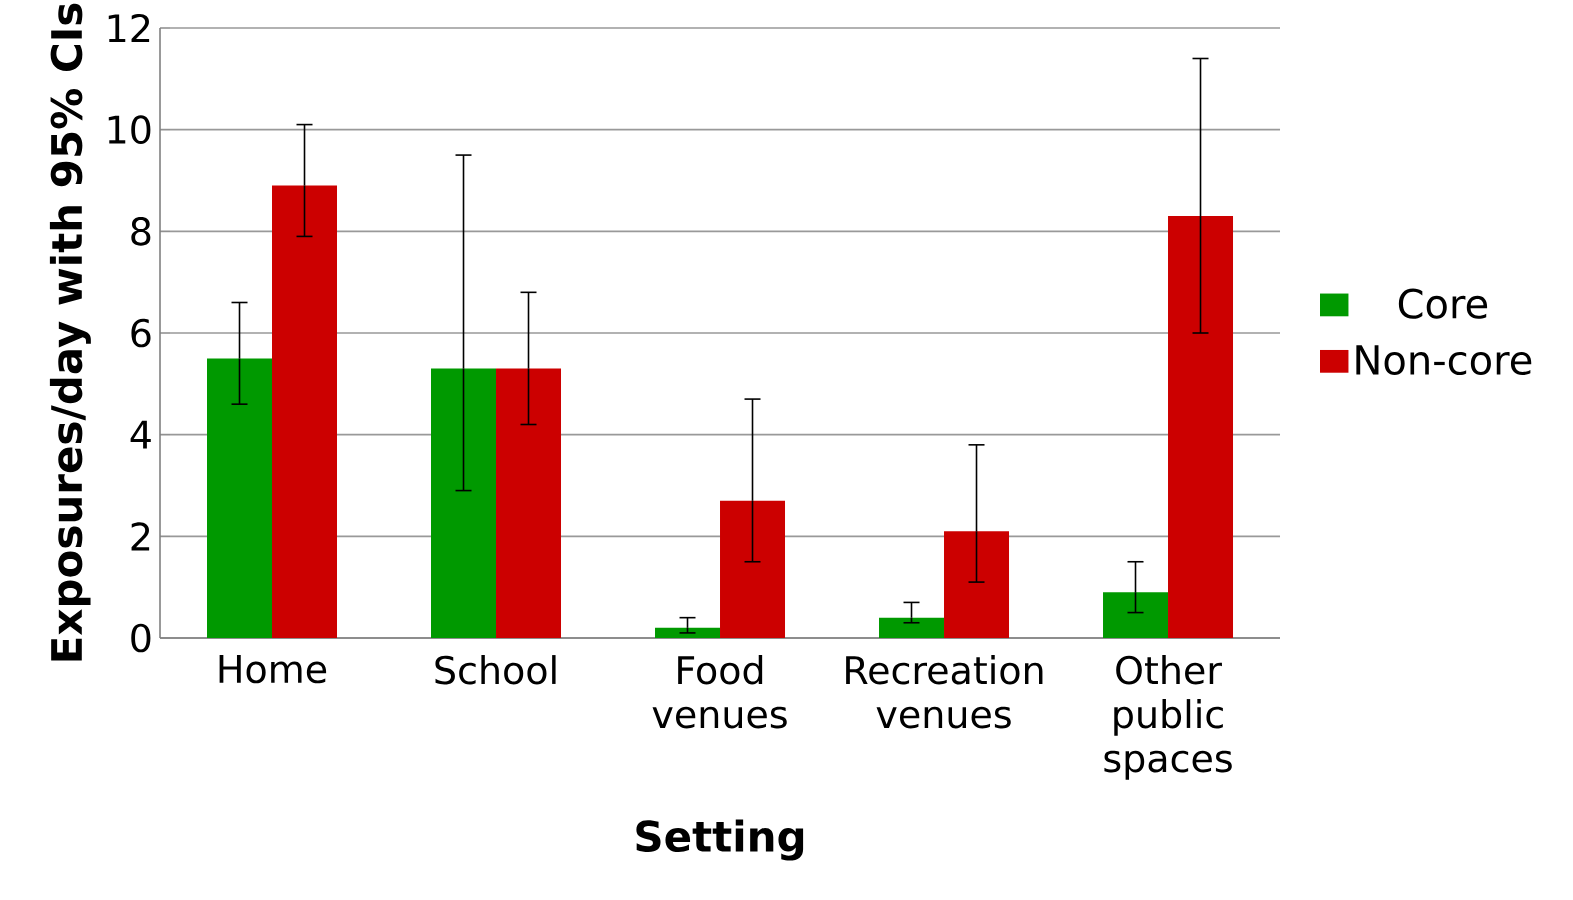 This screenshot has height=900, width=1573. I want to click on y-tick-label: 6, so click(141, 333).